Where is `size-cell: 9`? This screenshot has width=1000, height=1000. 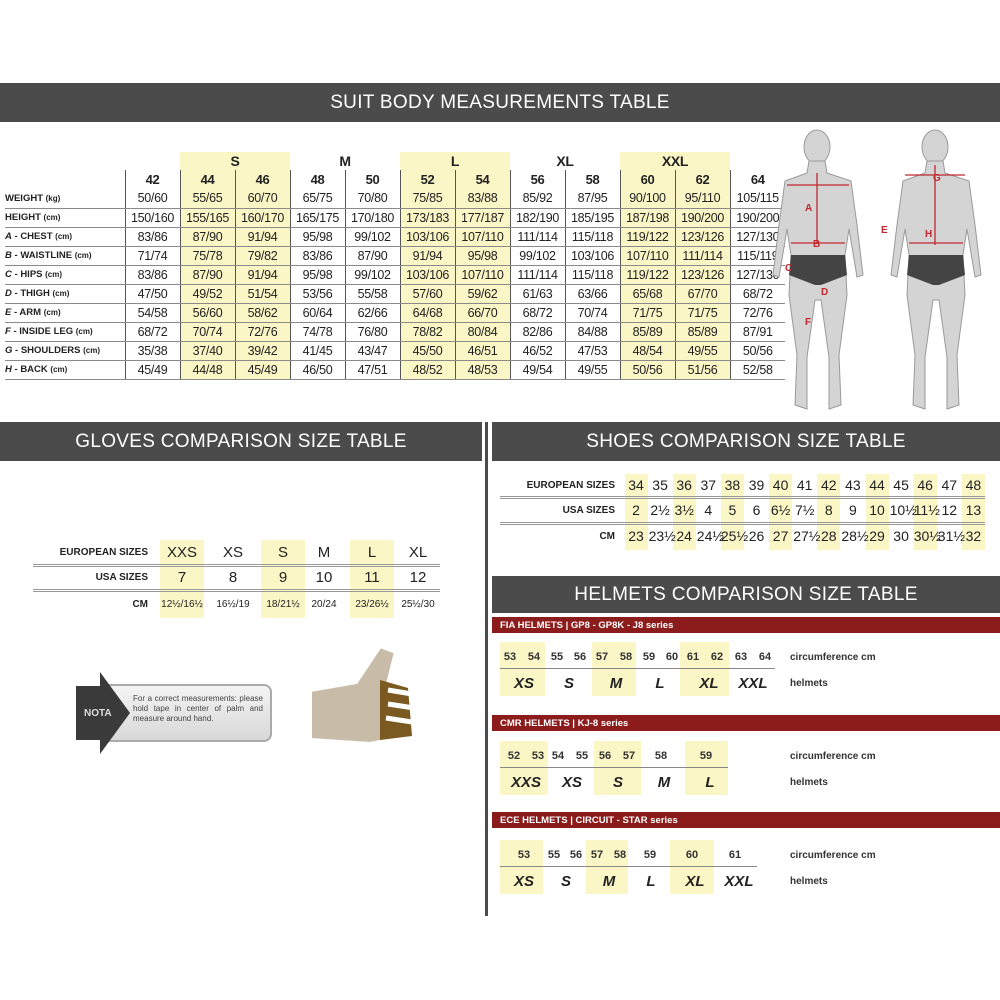
size-cell: 9 is located at coordinates (283, 577).